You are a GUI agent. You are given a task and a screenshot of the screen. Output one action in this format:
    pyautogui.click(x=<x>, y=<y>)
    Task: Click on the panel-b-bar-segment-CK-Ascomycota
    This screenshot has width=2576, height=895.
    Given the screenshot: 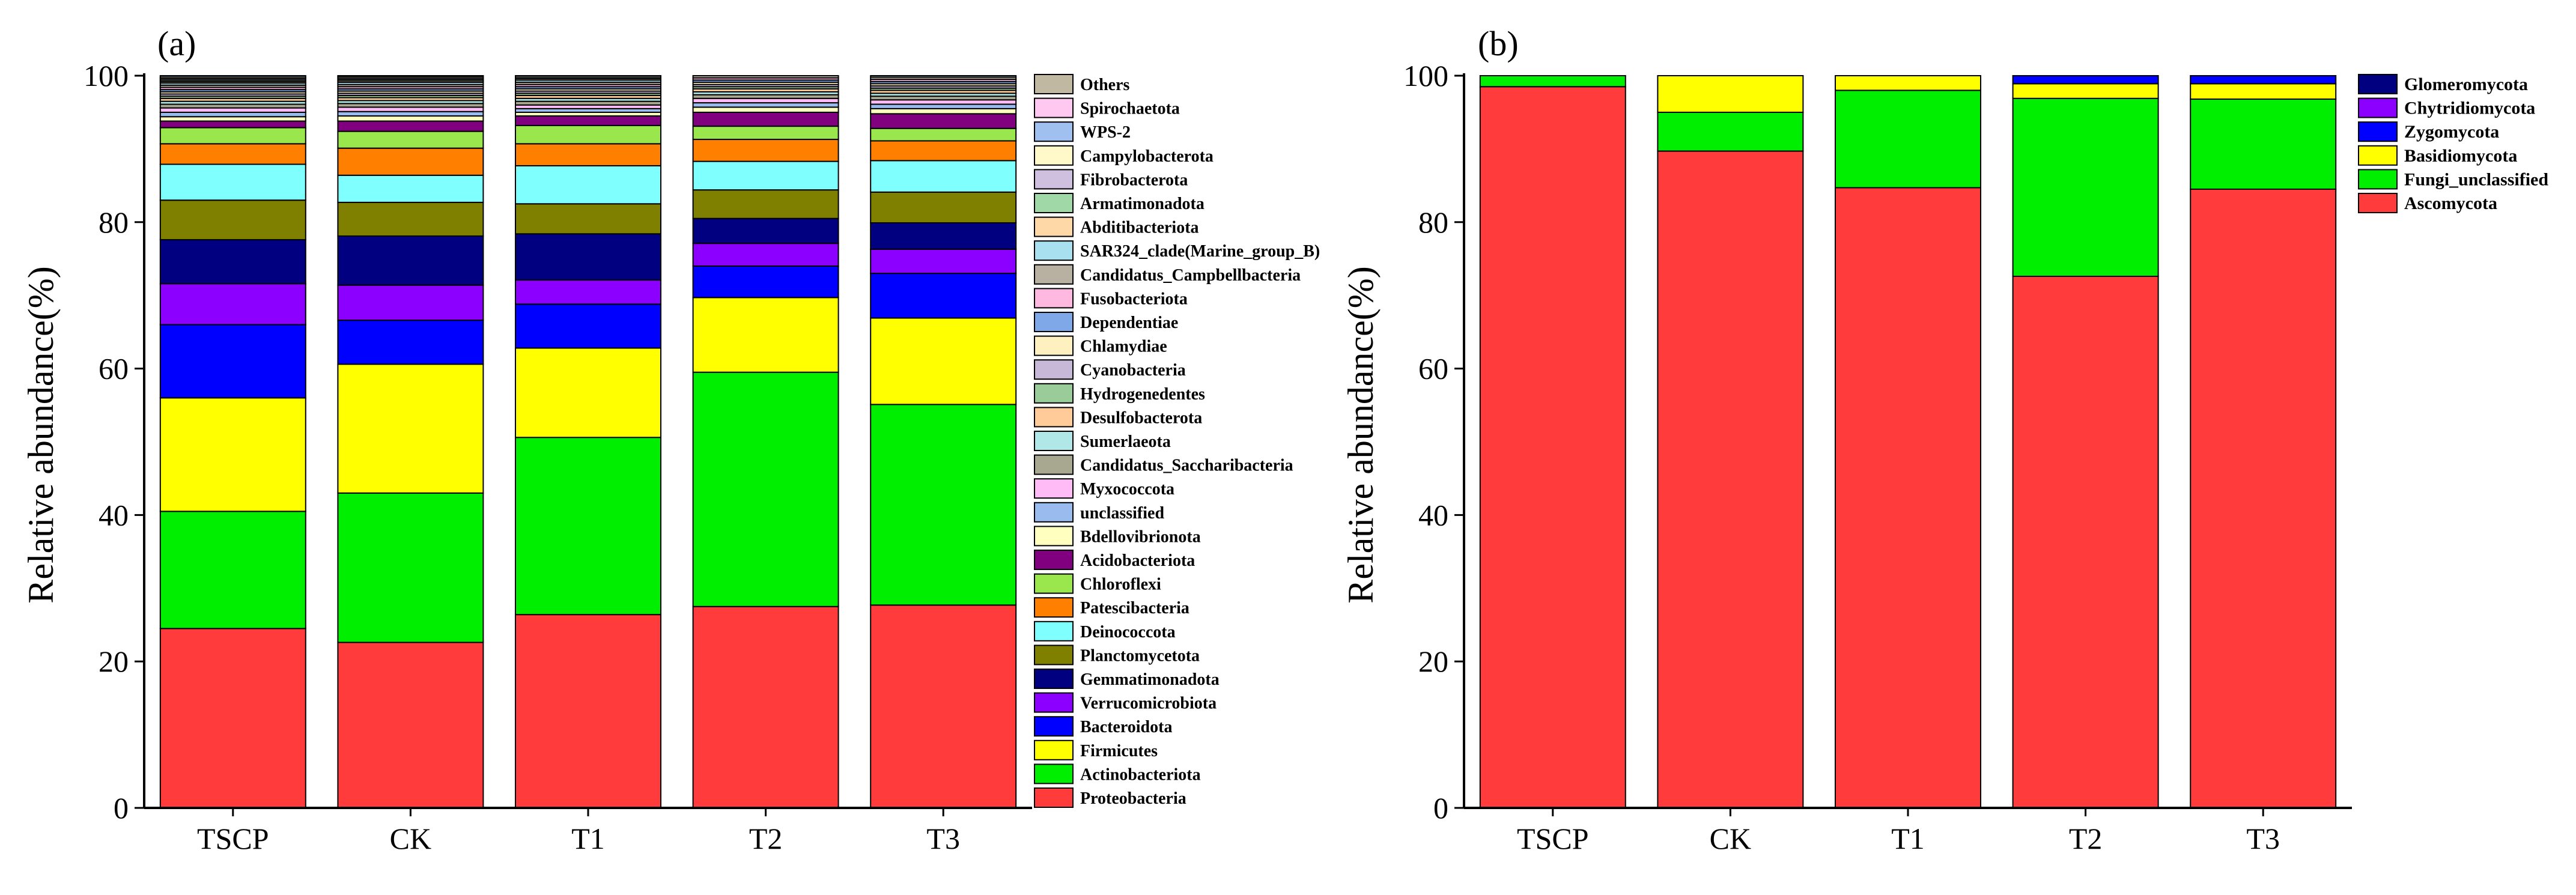 What is the action you would take?
    pyautogui.click(x=1731, y=479)
    